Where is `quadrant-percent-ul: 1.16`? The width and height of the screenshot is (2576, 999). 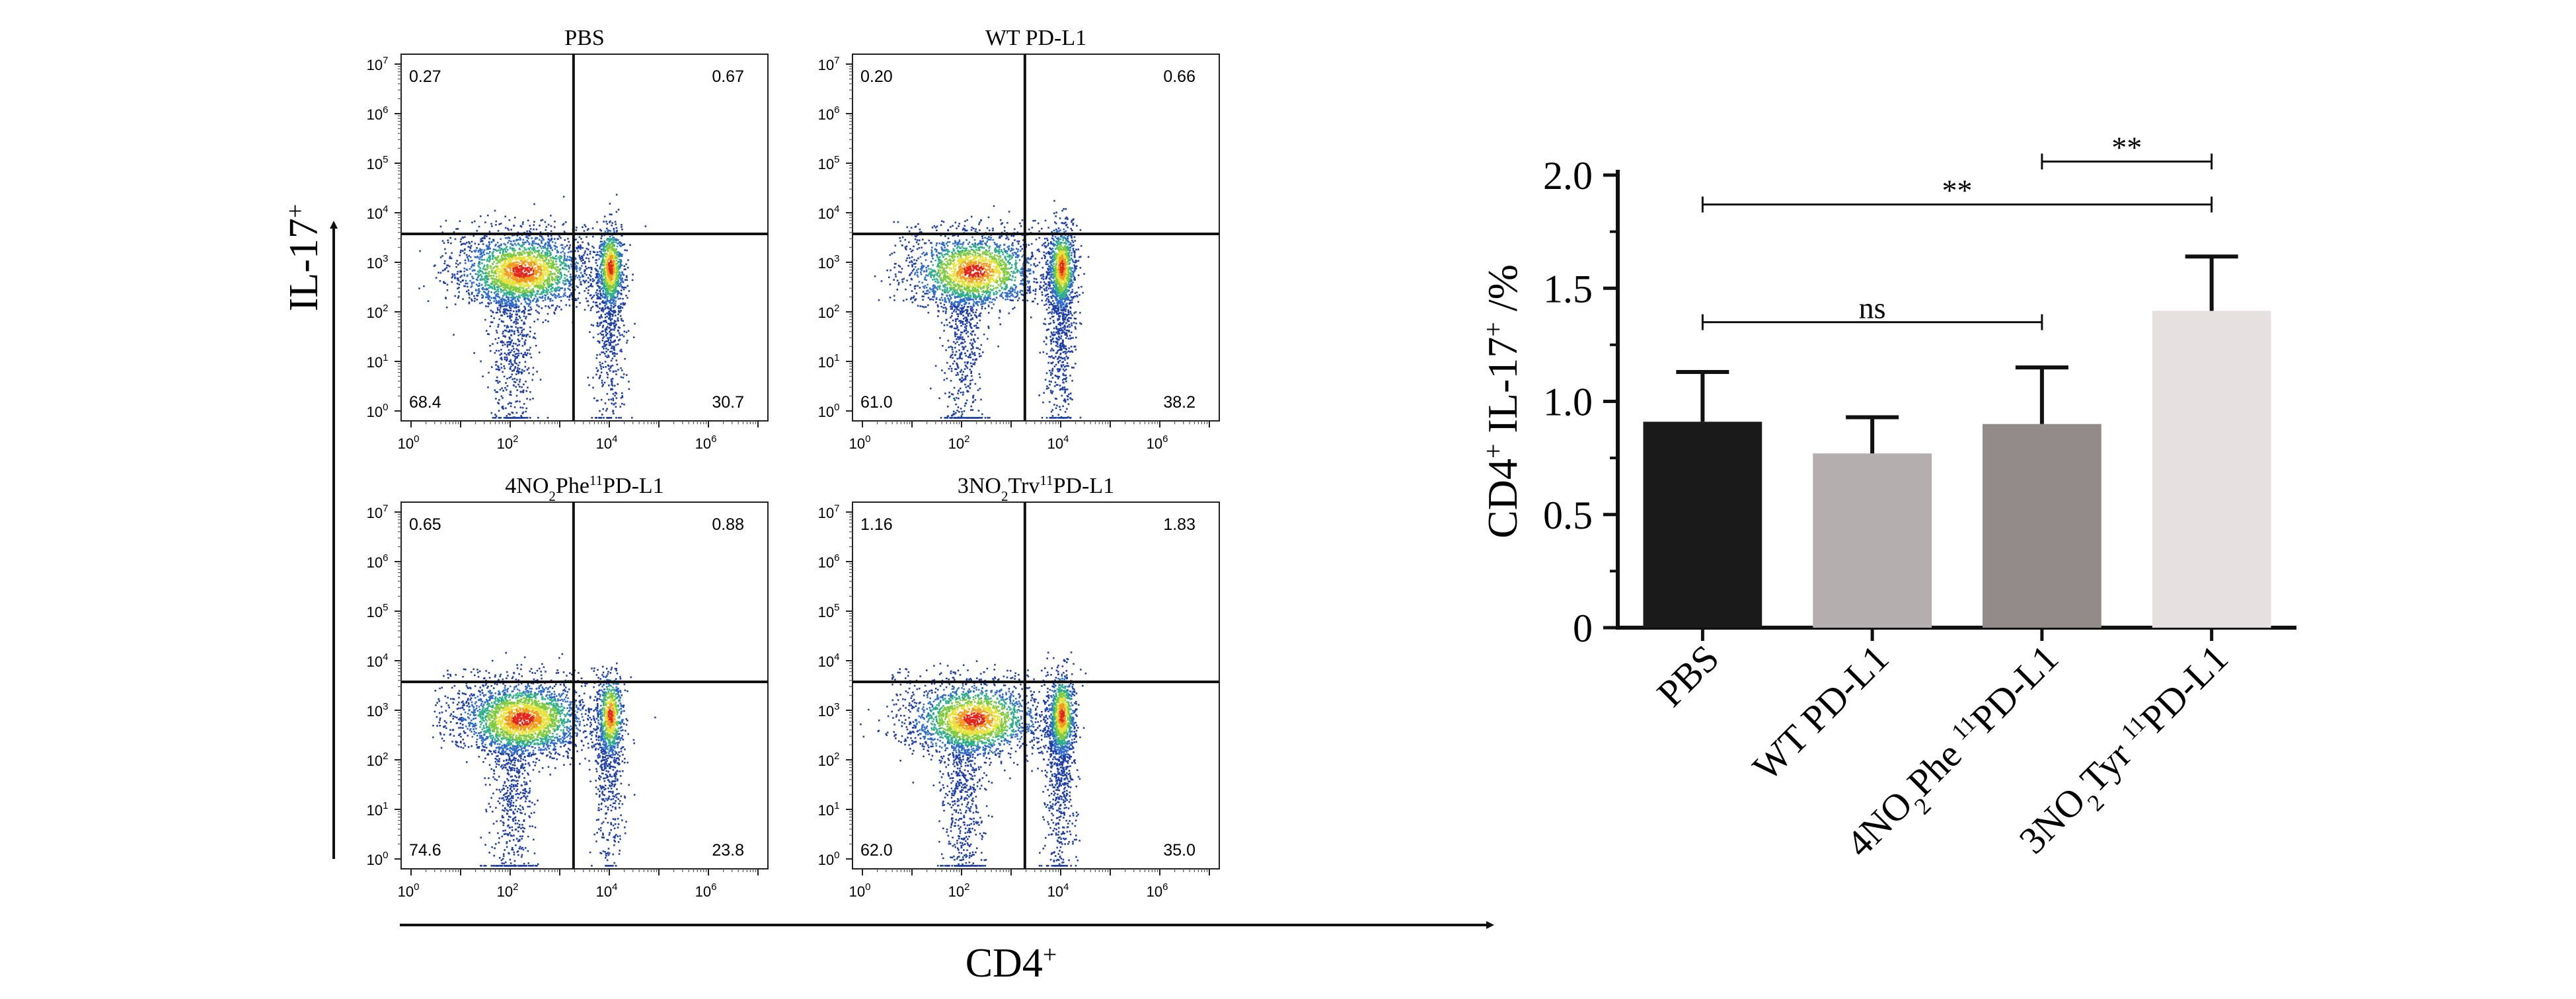 quadrant-percent-ul: 1.16 is located at coordinates (876, 524).